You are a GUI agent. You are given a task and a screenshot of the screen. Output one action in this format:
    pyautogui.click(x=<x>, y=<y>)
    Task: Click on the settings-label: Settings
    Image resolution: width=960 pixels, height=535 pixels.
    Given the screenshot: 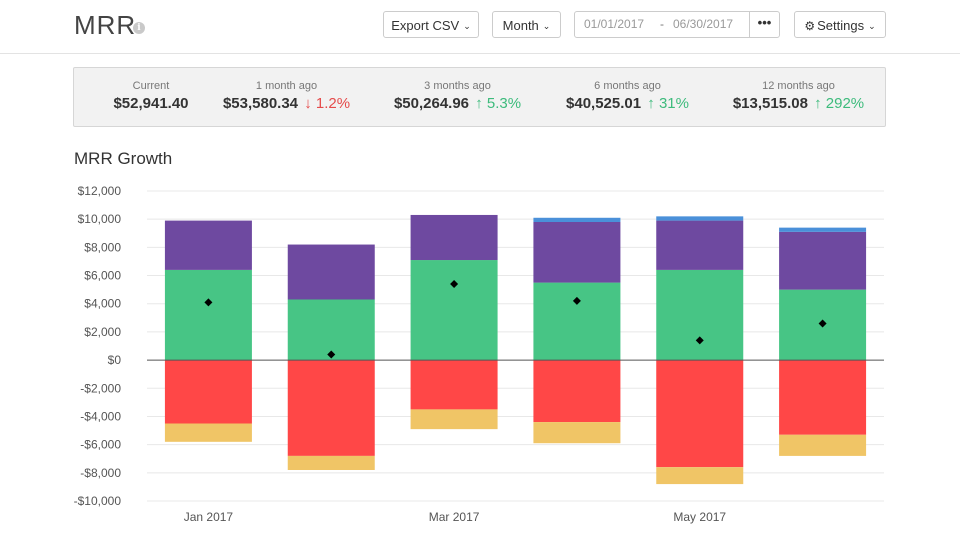 What is the action you would take?
    pyautogui.click(x=841, y=25)
    